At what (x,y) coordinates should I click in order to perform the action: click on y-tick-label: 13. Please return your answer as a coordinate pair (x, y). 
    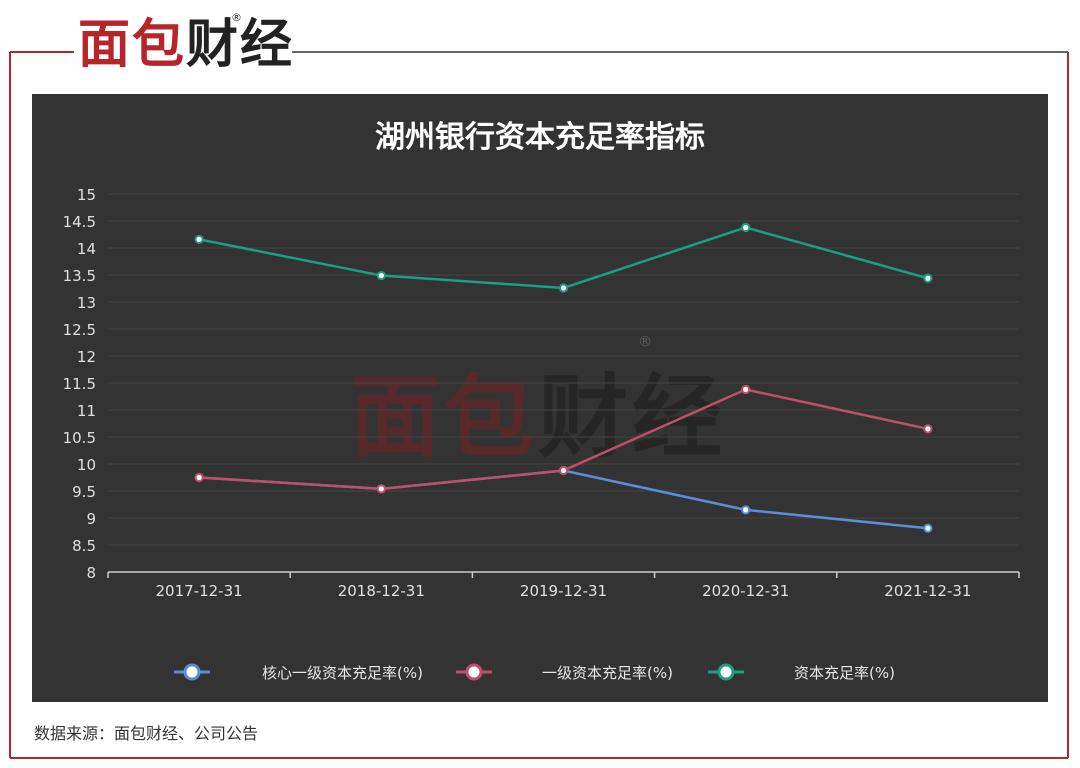
    Looking at the image, I should click on (86, 303).